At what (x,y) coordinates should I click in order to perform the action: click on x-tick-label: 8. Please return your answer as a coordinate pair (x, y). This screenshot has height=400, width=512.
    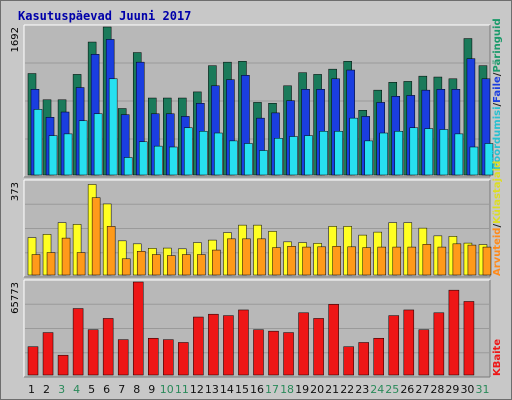
    Looking at the image, I should click on (136, 389).